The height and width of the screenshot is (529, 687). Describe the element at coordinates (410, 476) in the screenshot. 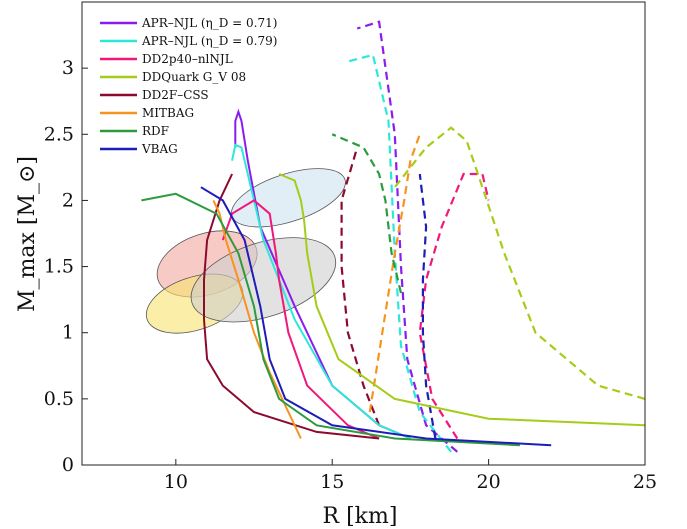

I see `x-axis-ticks: 10 15 20 25` at that location.